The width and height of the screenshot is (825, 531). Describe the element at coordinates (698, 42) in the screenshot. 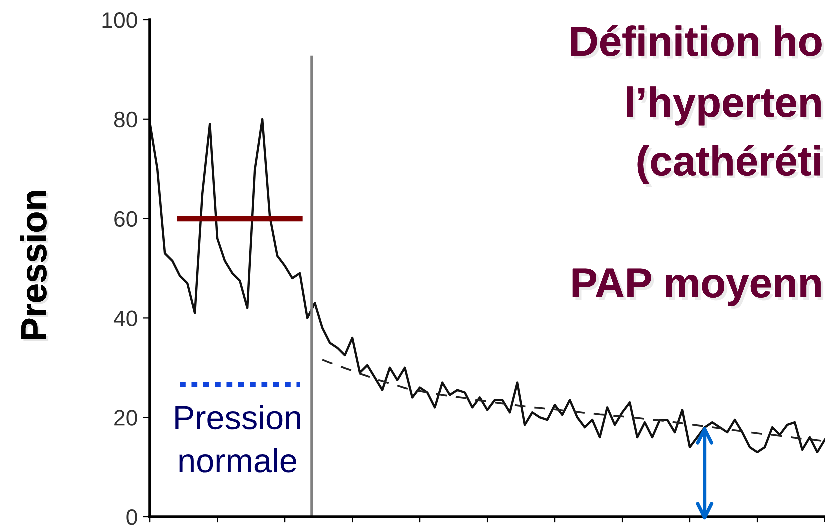

I see `annotation: Définition ho` at that location.